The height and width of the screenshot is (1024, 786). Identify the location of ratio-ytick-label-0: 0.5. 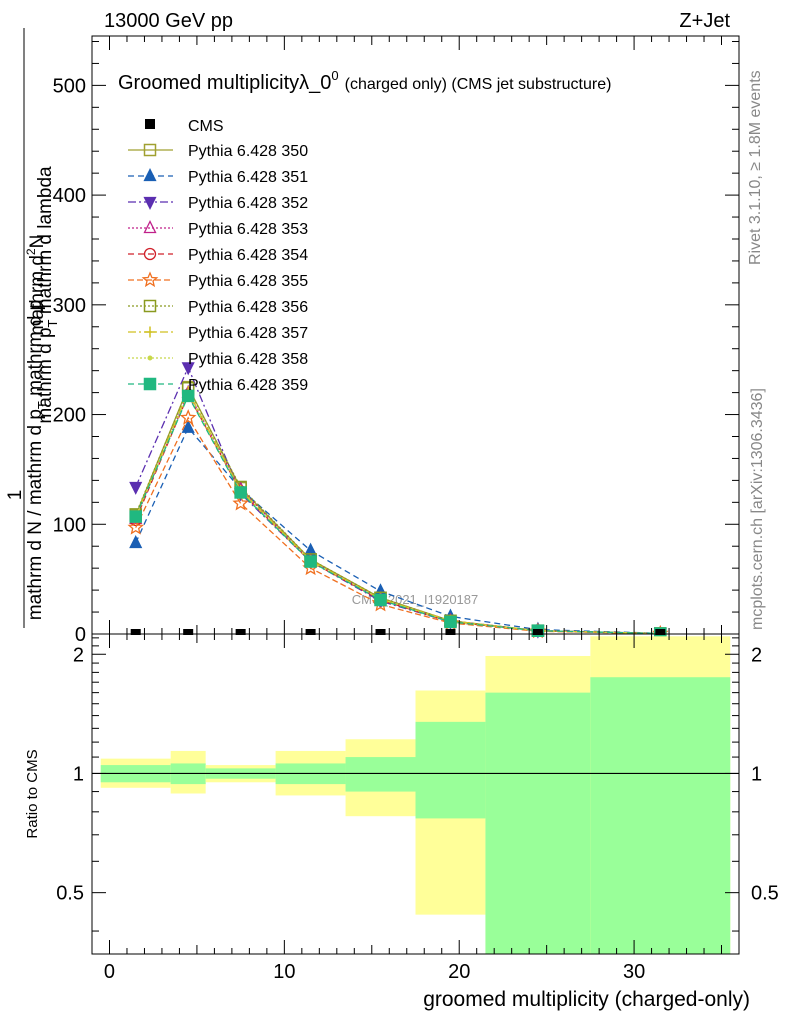
(70, 894).